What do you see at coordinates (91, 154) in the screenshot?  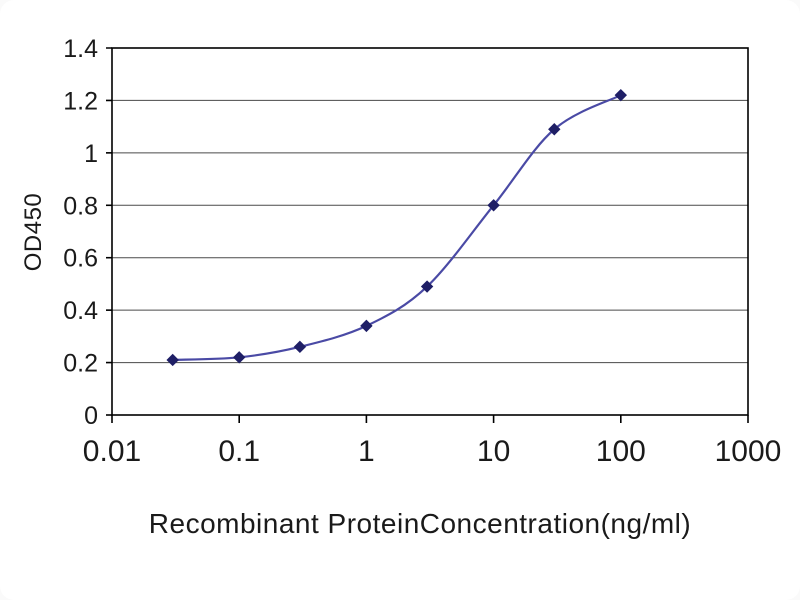 I see `y-tick-label: 1` at bounding box center [91, 154].